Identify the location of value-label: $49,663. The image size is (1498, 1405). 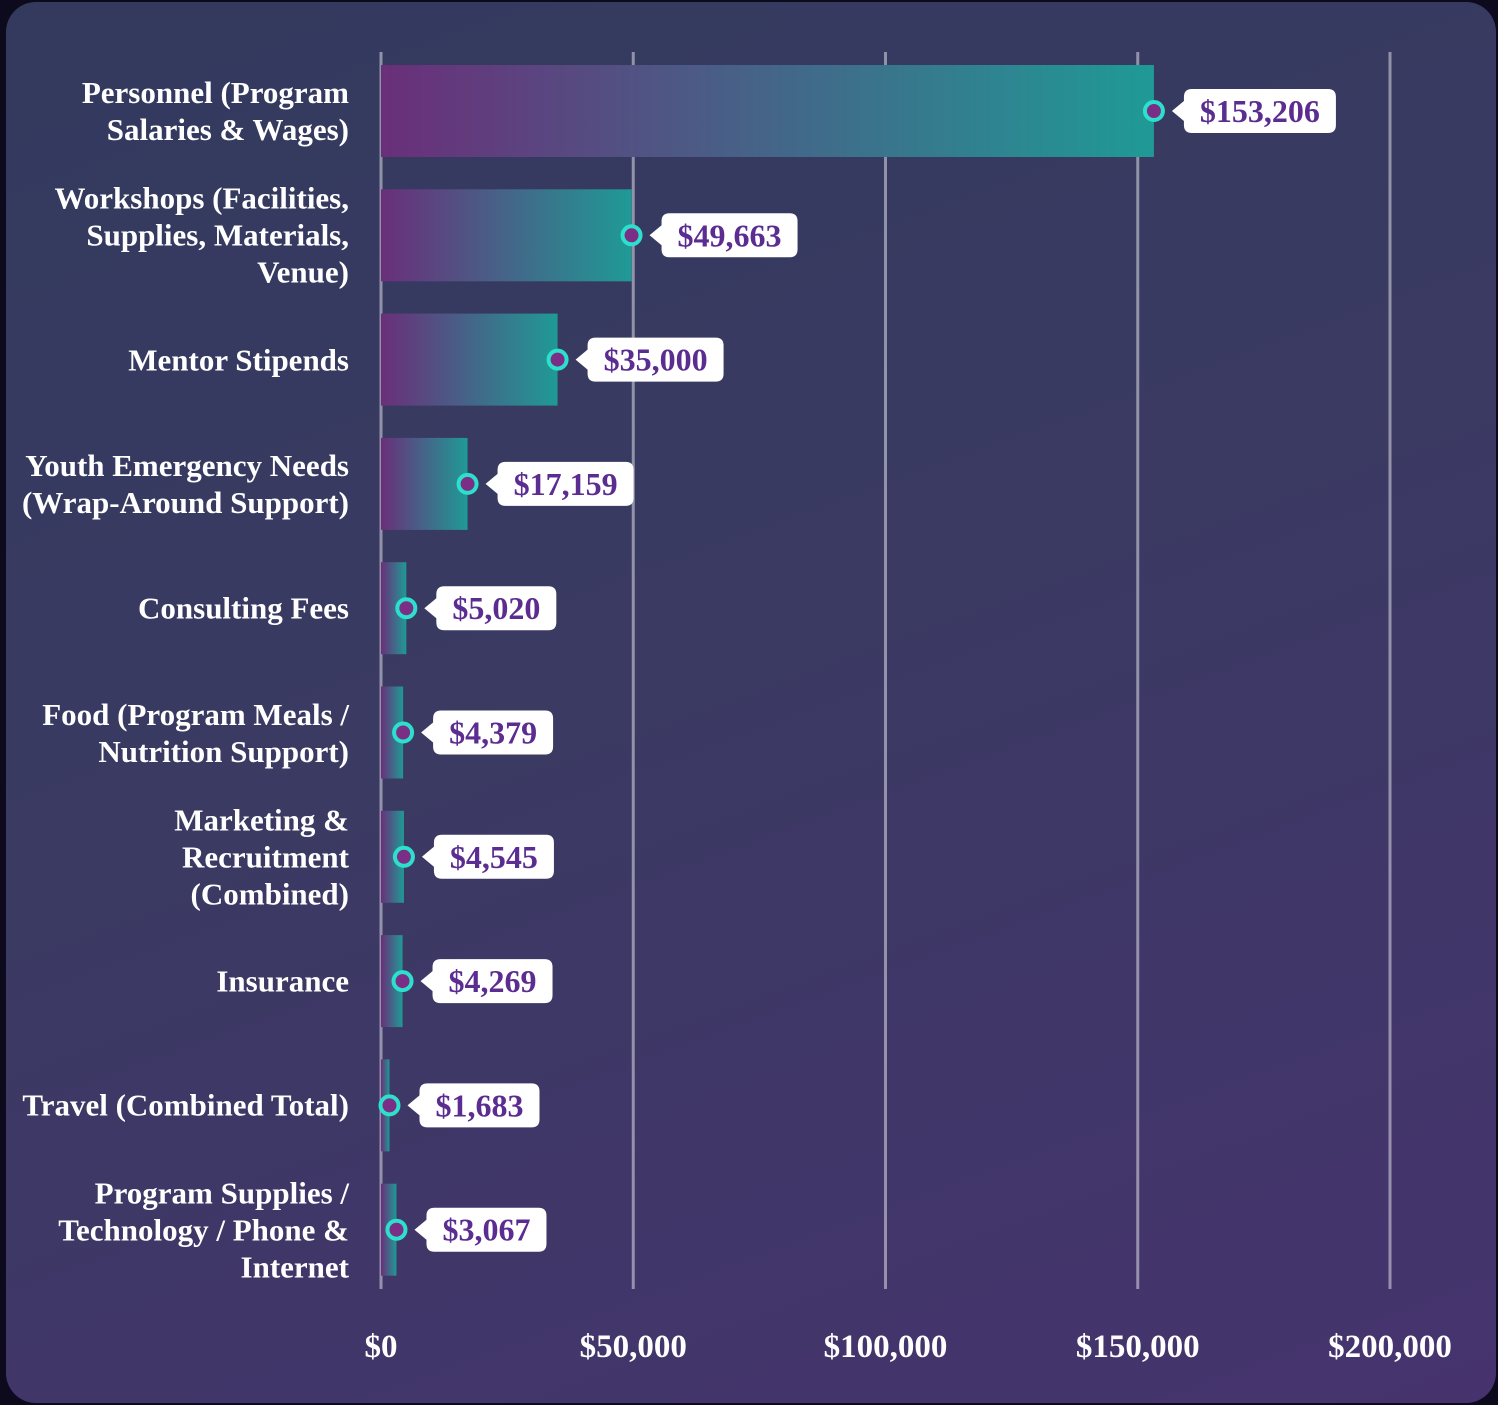
(723, 235).